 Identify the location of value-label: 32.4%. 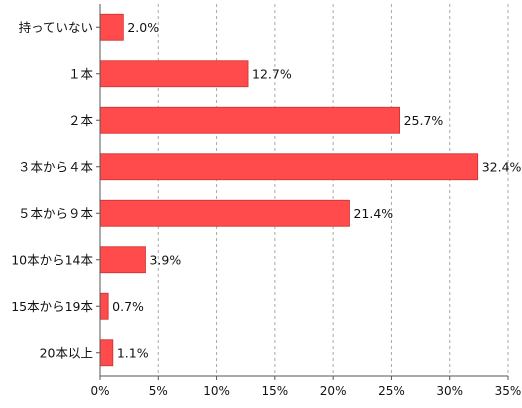
(502, 166).